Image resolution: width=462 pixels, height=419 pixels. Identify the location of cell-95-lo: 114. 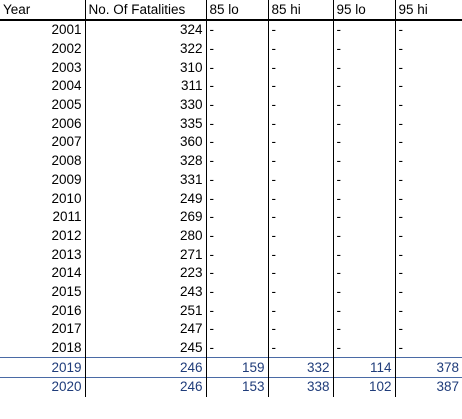
(364, 368).